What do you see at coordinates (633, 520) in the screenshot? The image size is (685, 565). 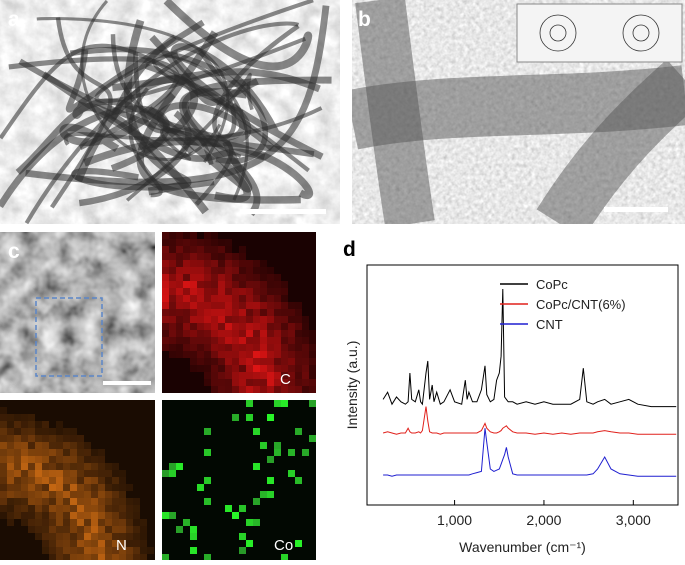 I see `x-tick-label: 3,000` at bounding box center [633, 520].